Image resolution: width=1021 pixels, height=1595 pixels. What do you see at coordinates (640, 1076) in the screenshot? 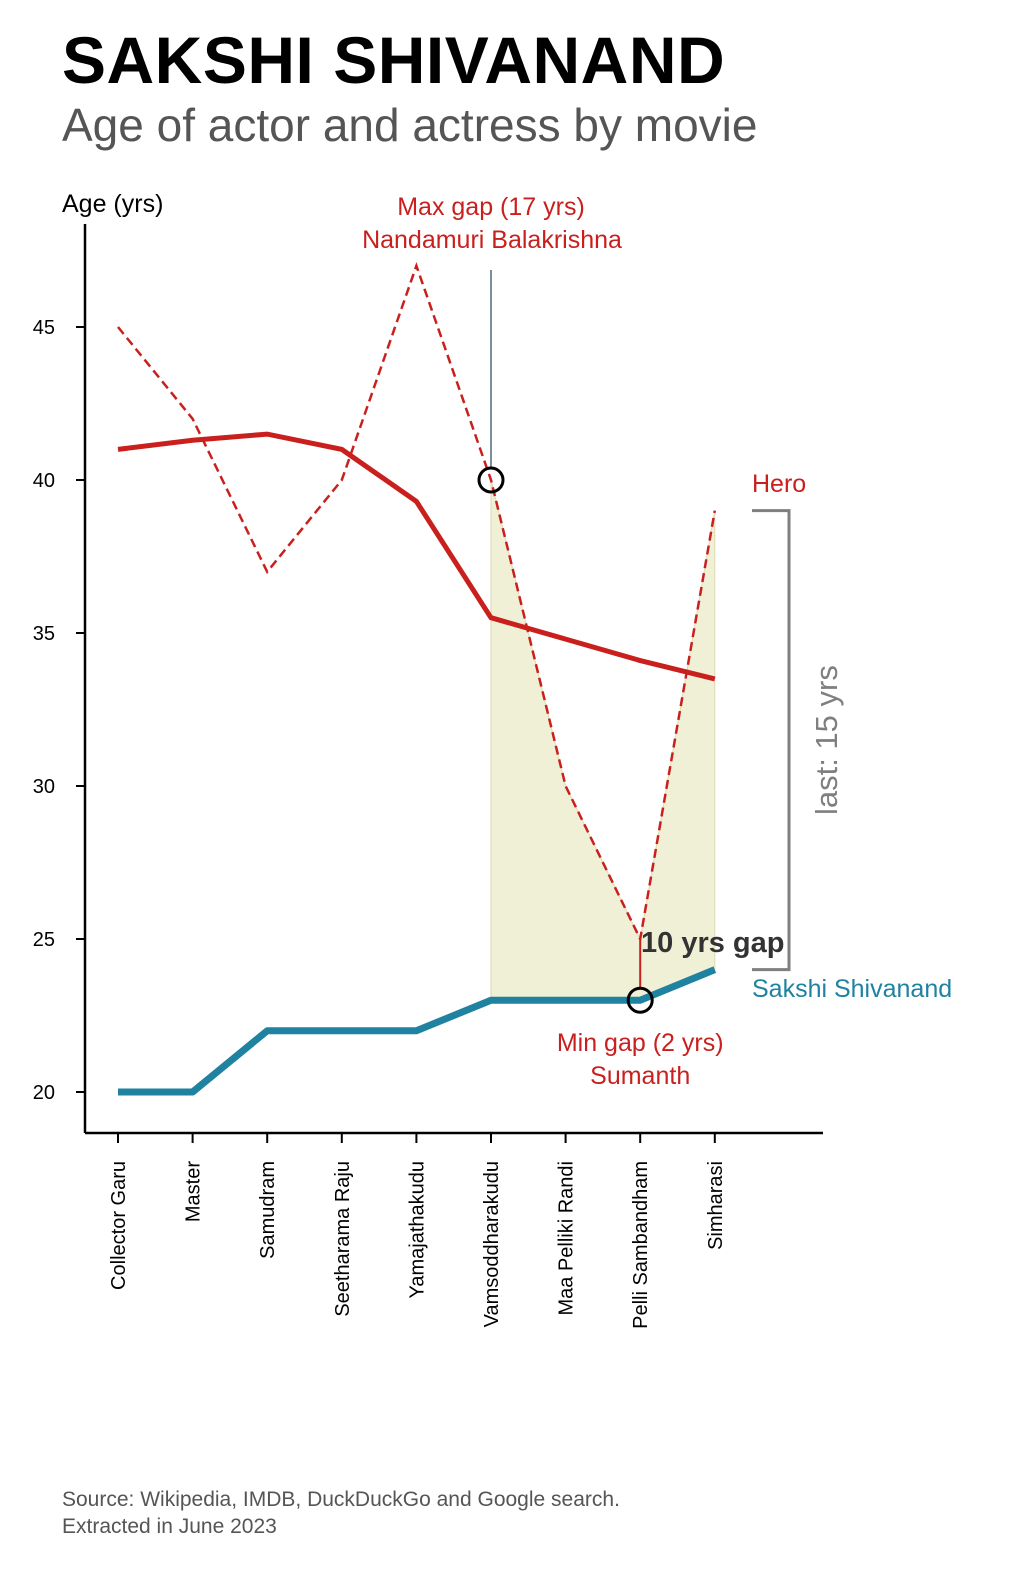
I see `min-gap-hero-name: Sumanth` at bounding box center [640, 1076].